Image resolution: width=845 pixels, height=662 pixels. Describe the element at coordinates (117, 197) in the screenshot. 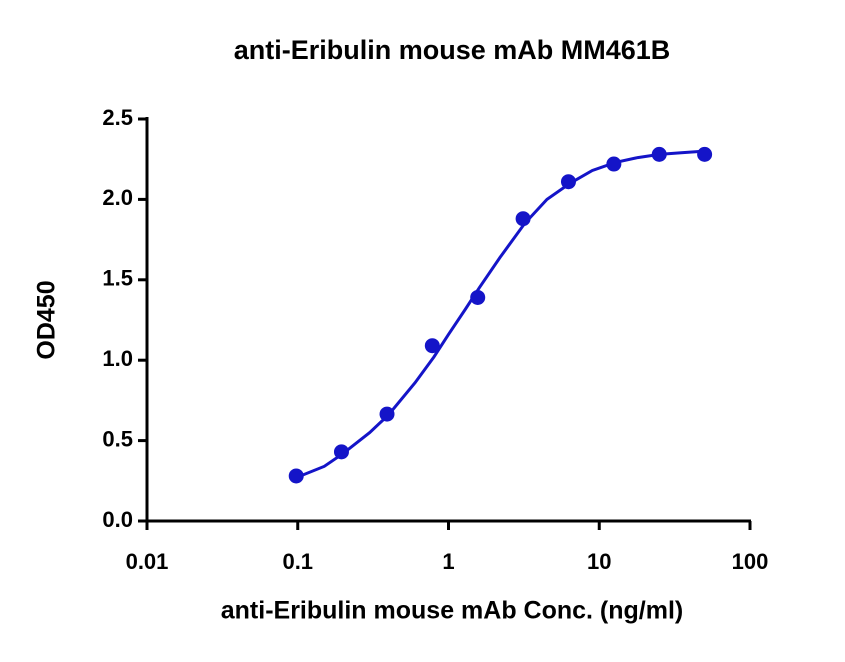

I see `y-tick-label: 2.0` at that location.